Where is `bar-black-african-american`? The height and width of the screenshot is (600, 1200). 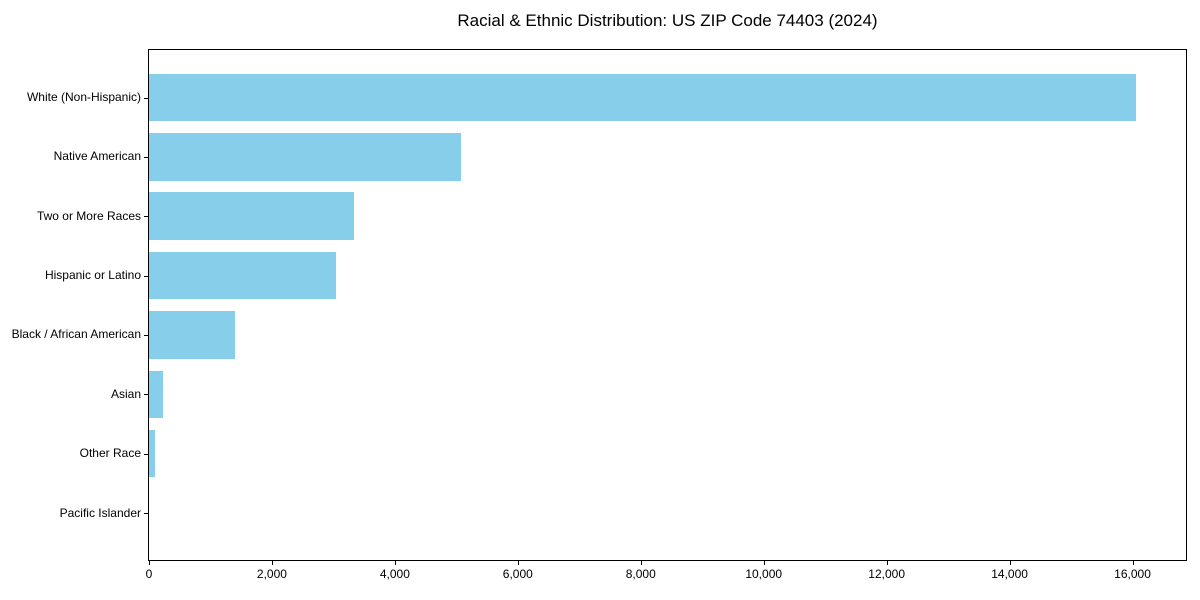
bar-black-african-american is located at coordinates (192, 335).